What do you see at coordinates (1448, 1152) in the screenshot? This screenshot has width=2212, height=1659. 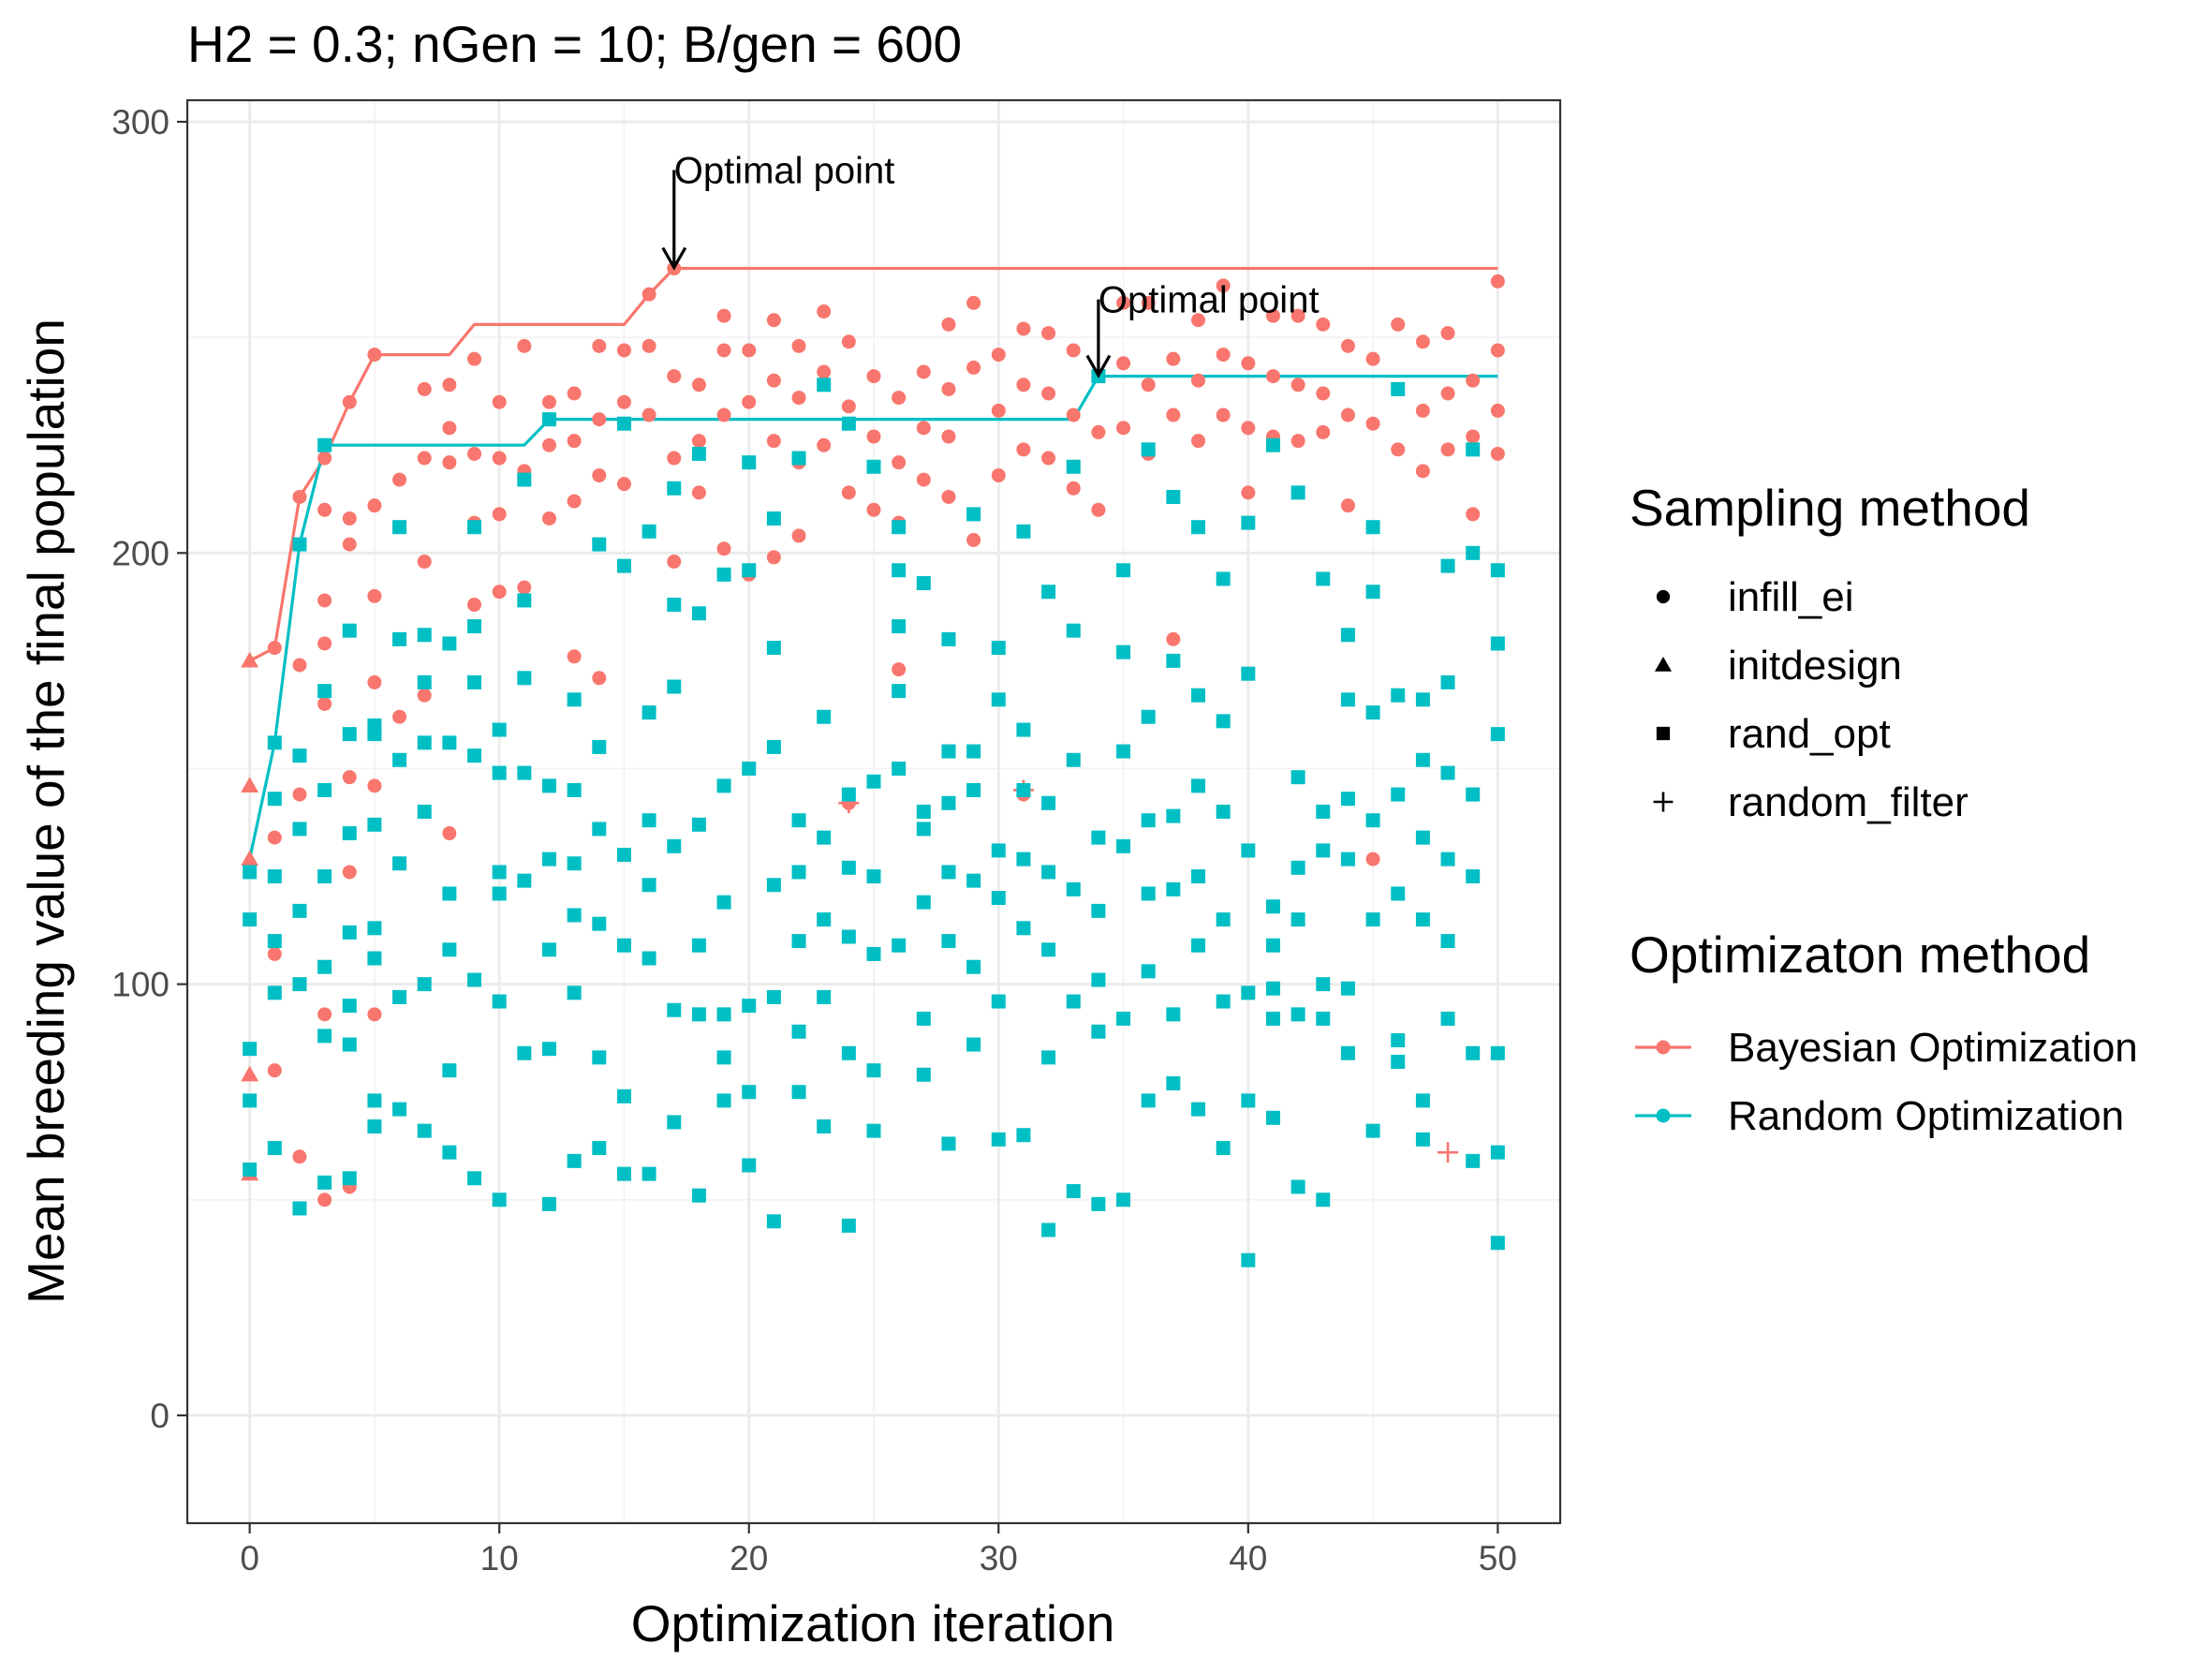 I see `data-point-plus` at bounding box center [1448, 1152].